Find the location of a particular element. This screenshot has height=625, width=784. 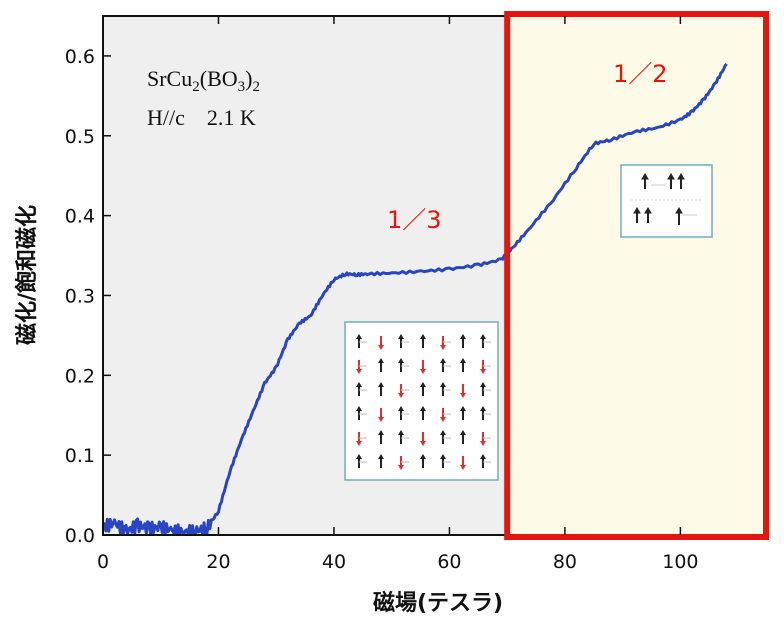

y-tick-label: 0.2 is located at coordinates (80, 376).